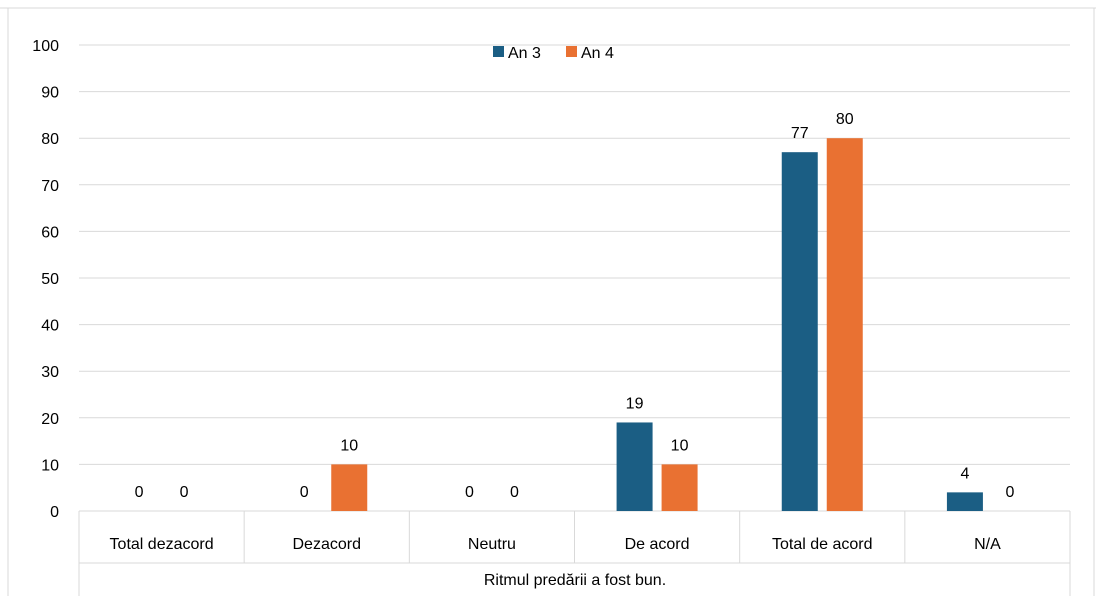 This screenshot has height=601, width=1096. What do you see at coordinates (162, 544) in the screenshot?
I see `x-tick-label: Total dezacord` at bounding box center [162, 544].